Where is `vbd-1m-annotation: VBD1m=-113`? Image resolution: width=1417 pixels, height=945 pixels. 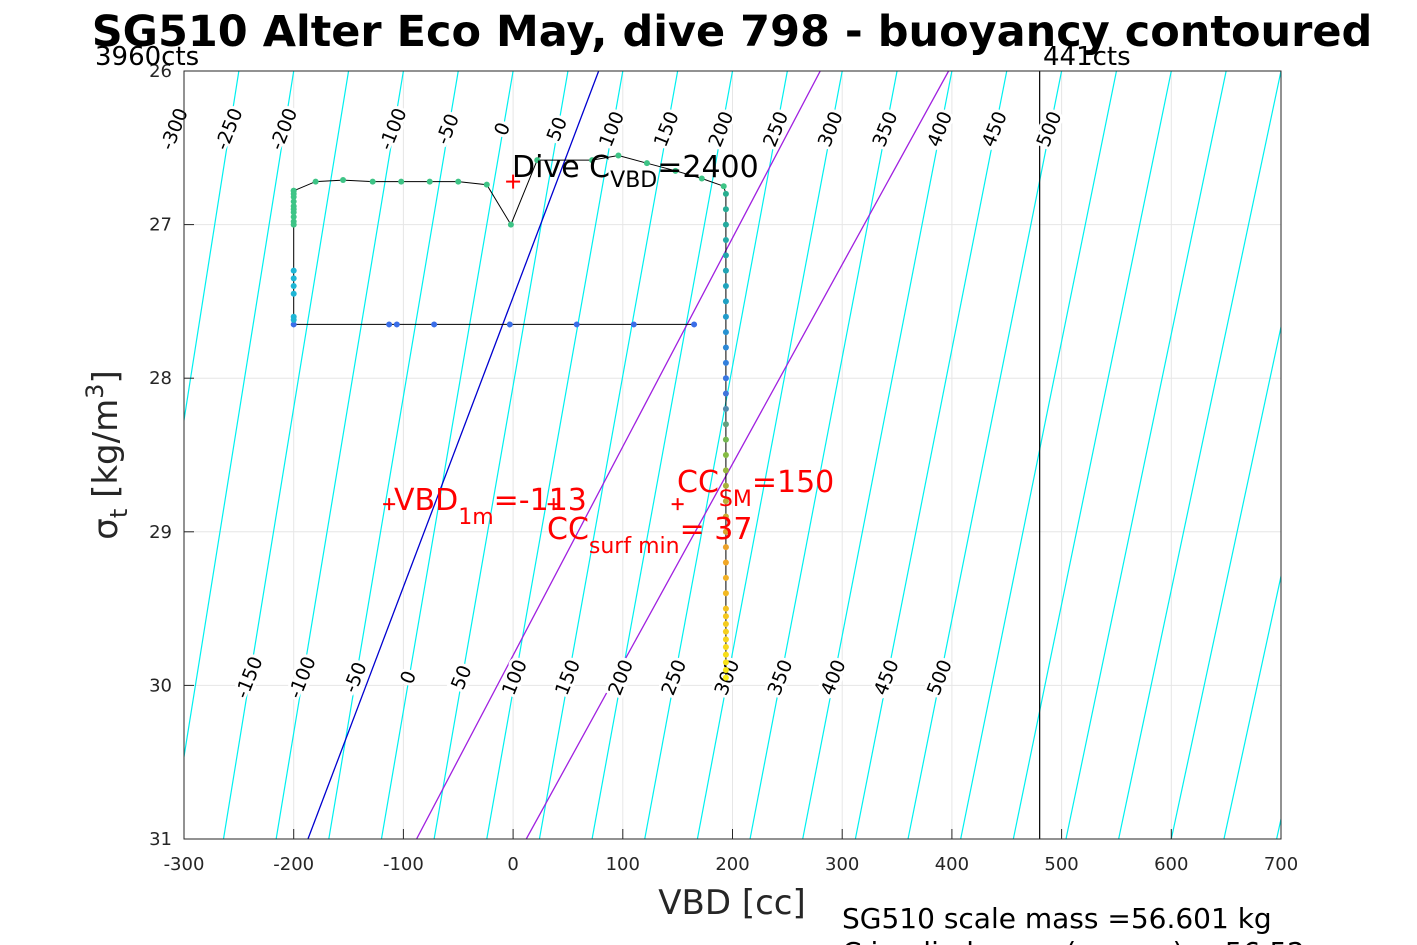
vbd-1m-annotation: VBD1m=-113 is located at coordinates (490, 506).